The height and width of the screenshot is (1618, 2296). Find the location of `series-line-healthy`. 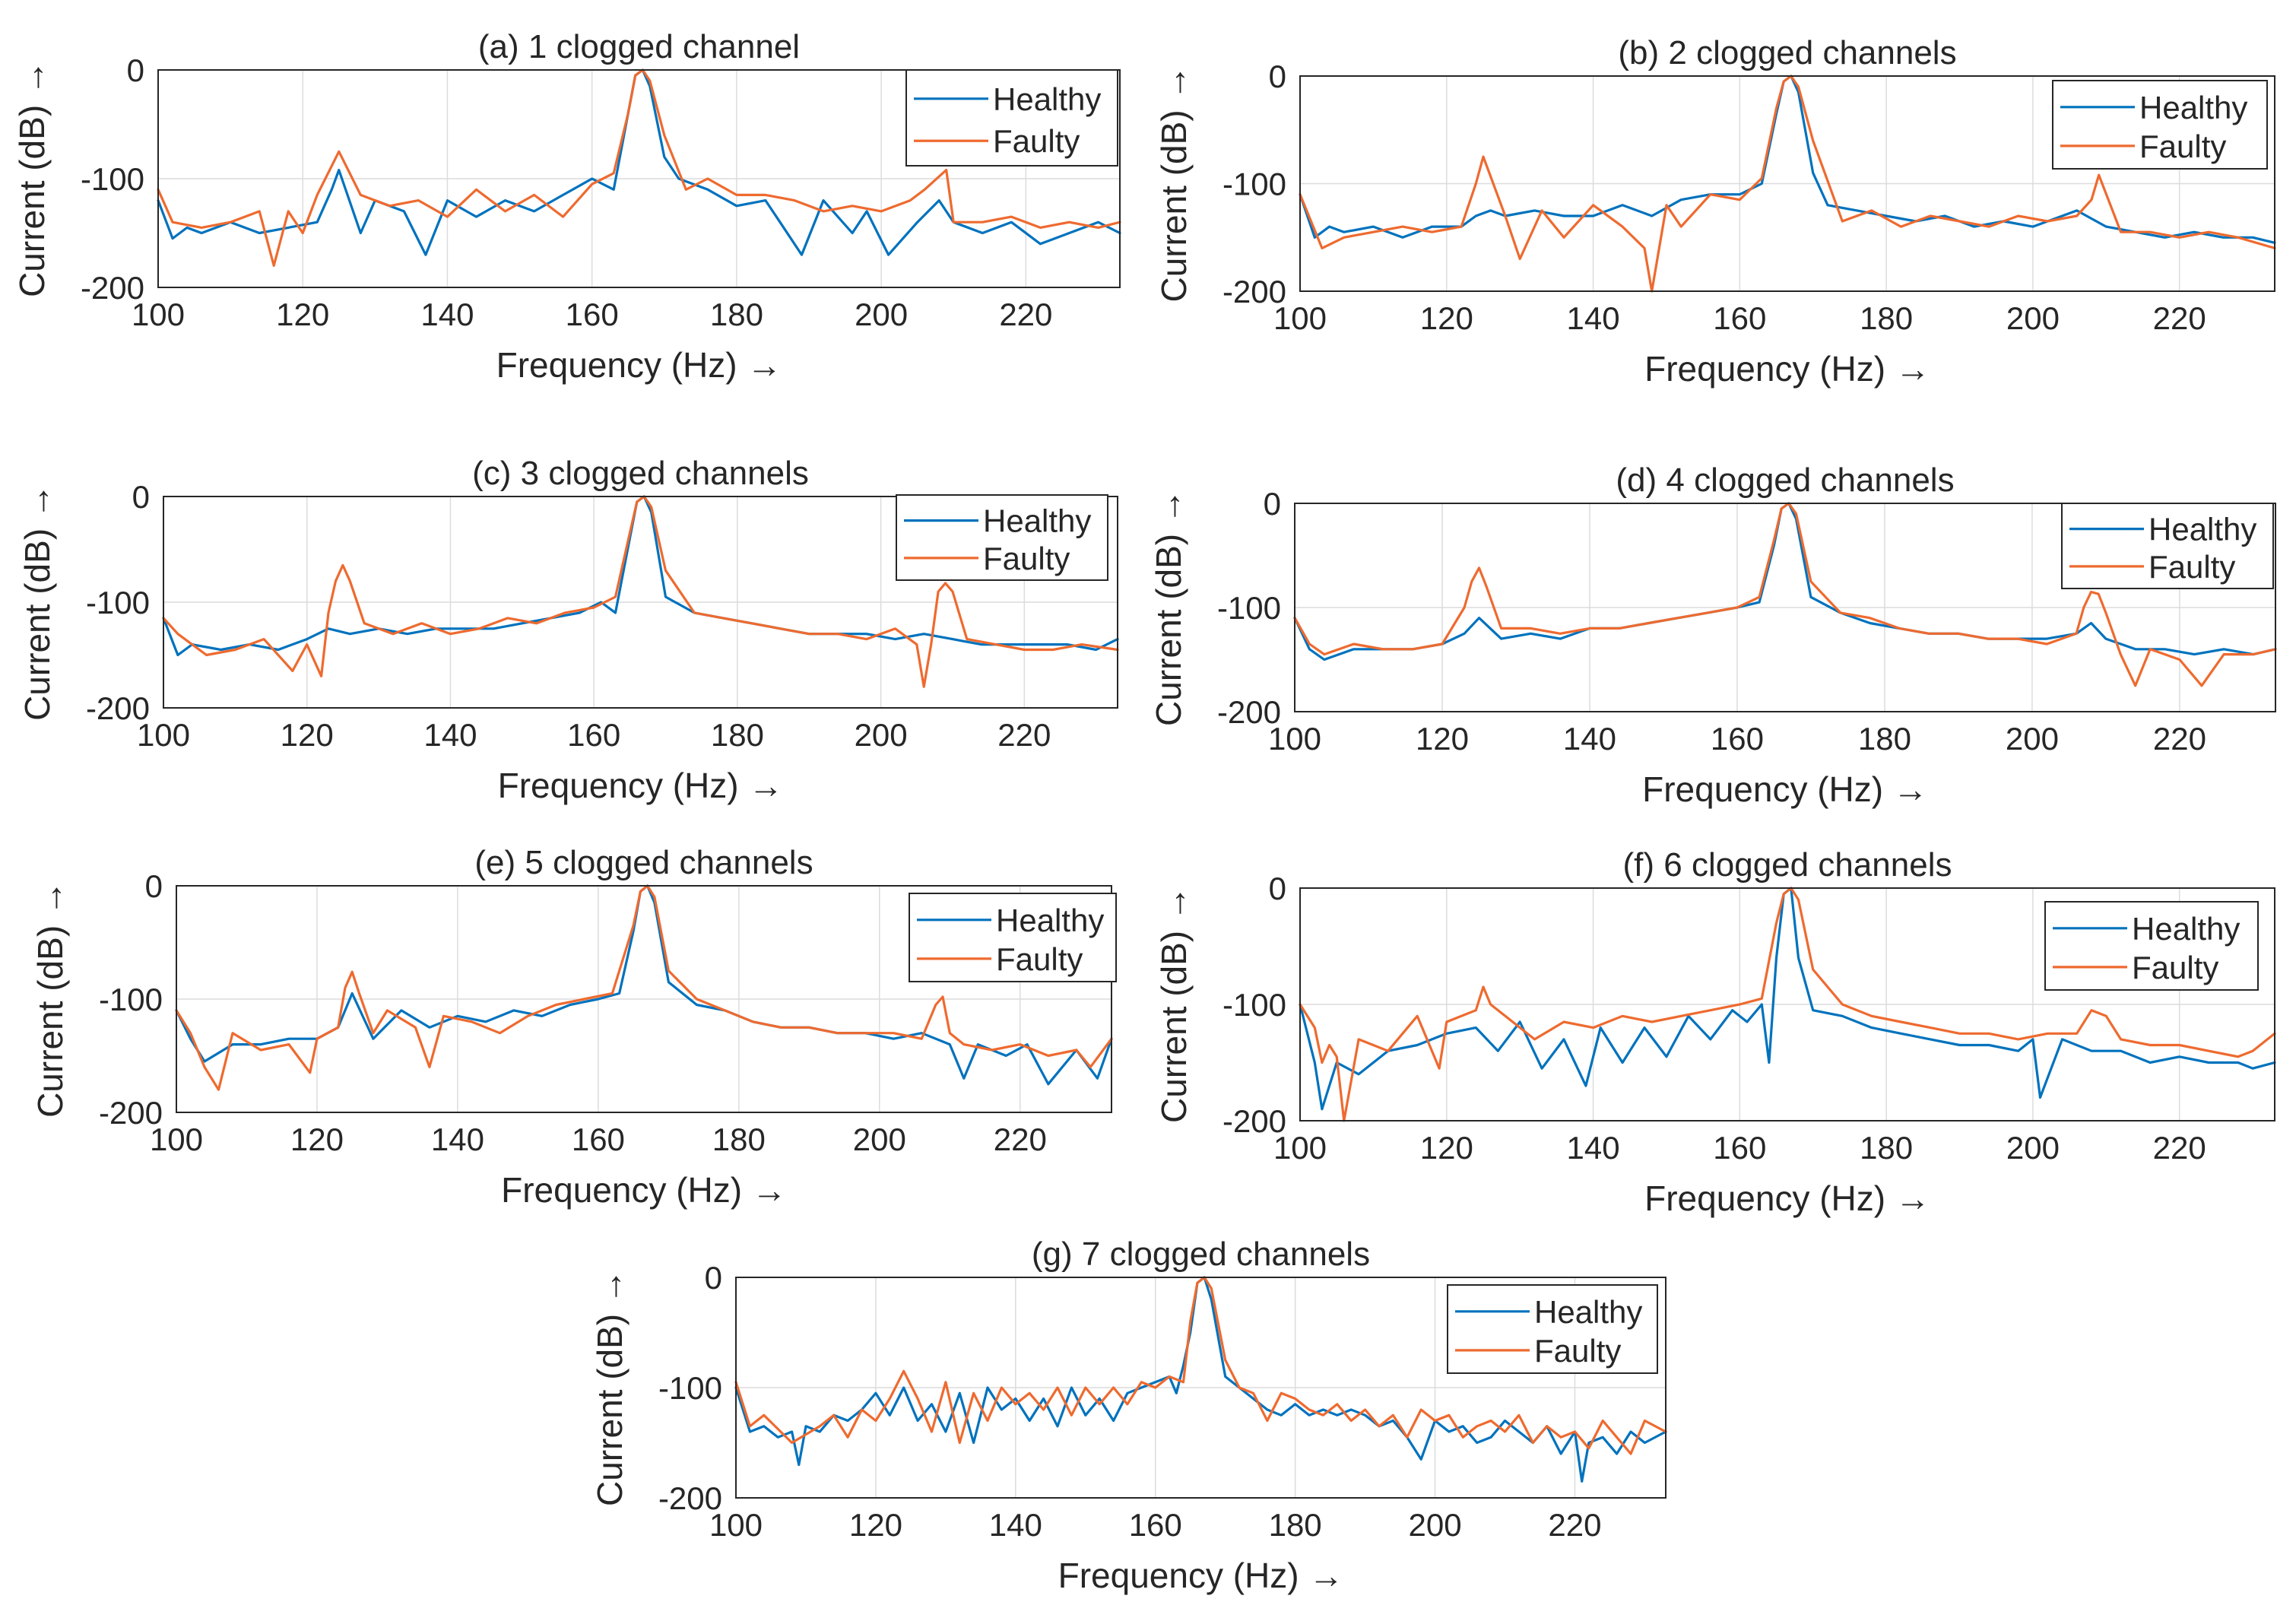

series-line-healthy is located at coordinates (1787, 999).